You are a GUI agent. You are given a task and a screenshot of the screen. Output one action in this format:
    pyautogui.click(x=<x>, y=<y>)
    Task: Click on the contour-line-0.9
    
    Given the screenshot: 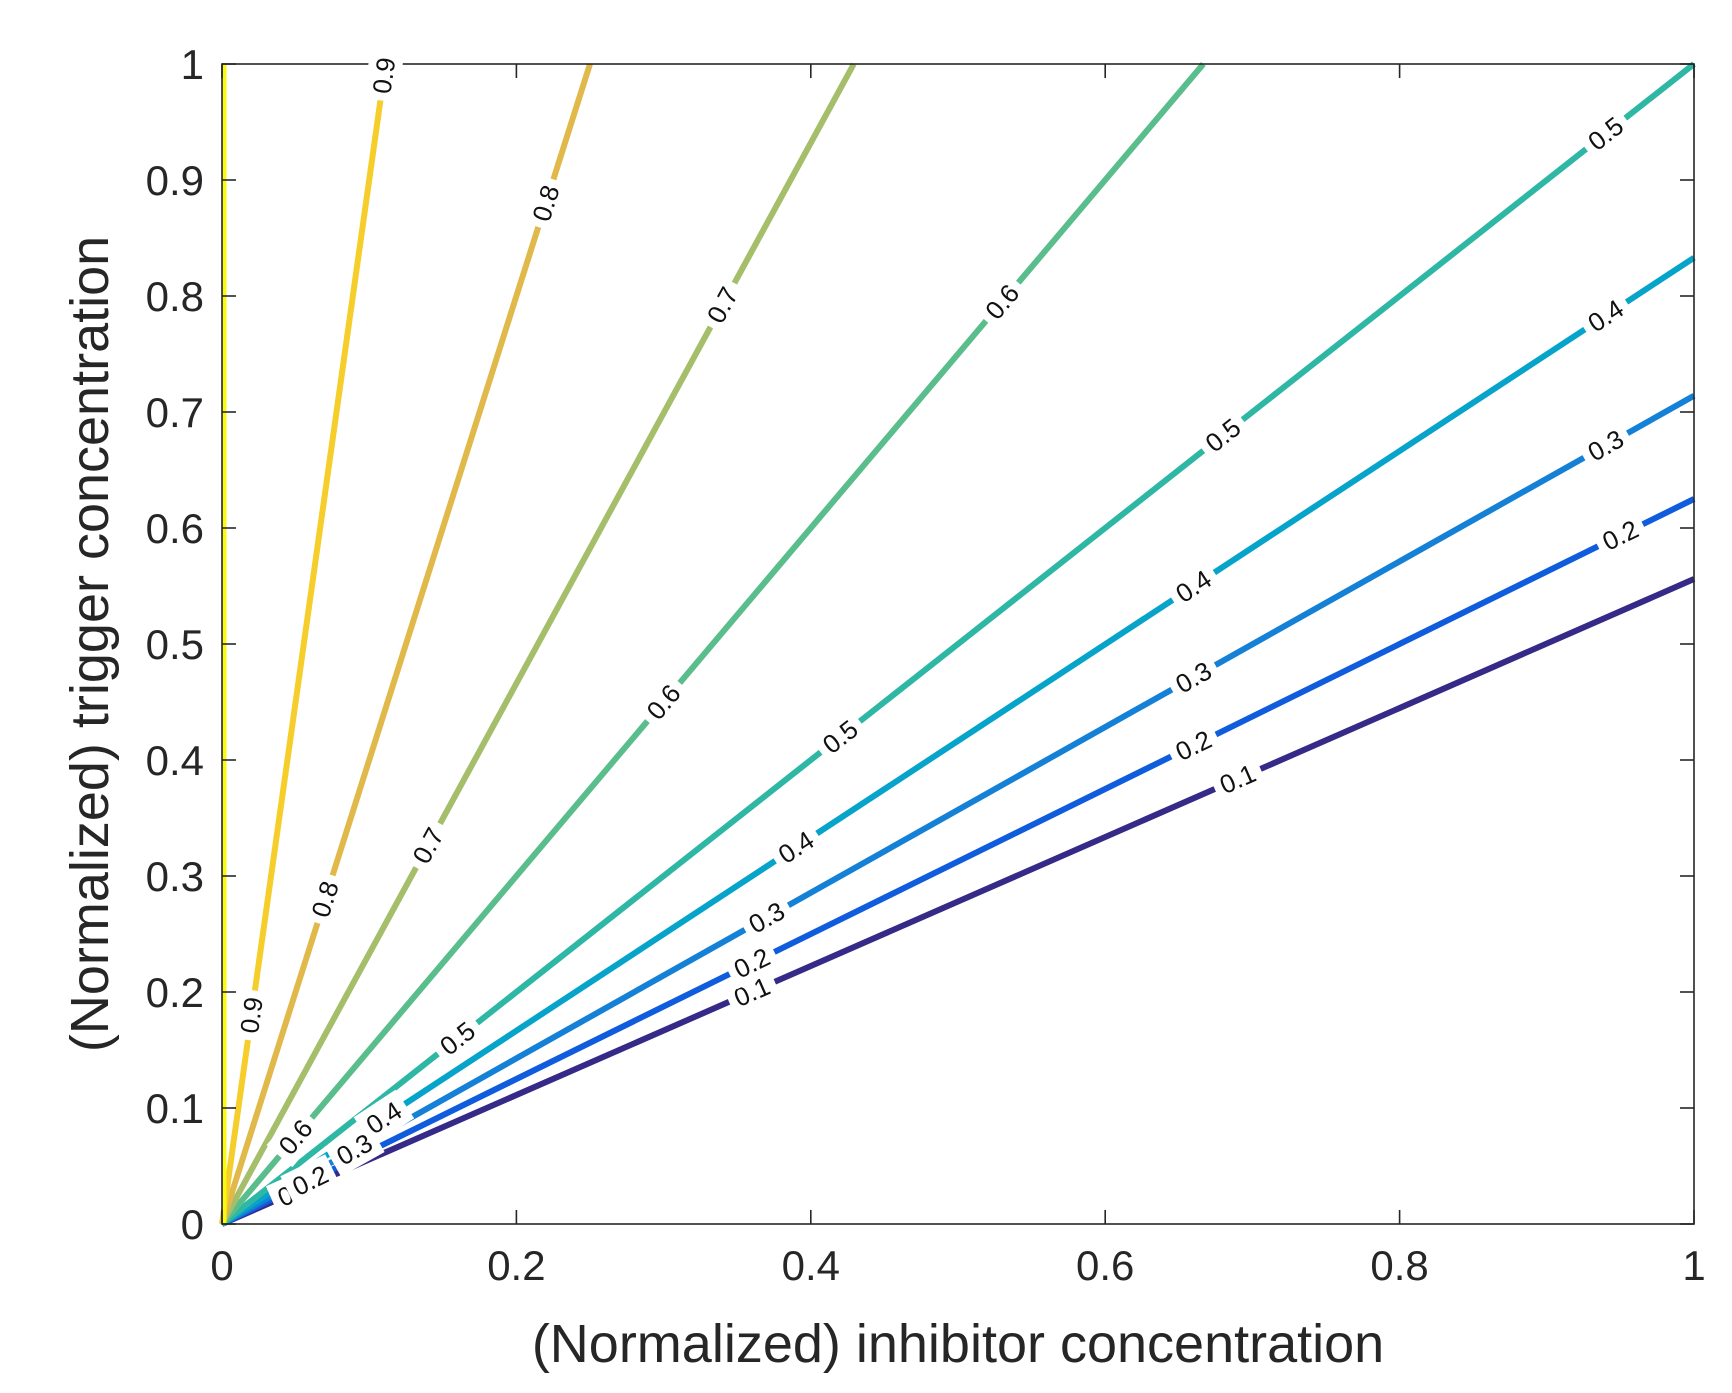 What is the action you would take?
    pyautogui.click(x=304, y=644)
    